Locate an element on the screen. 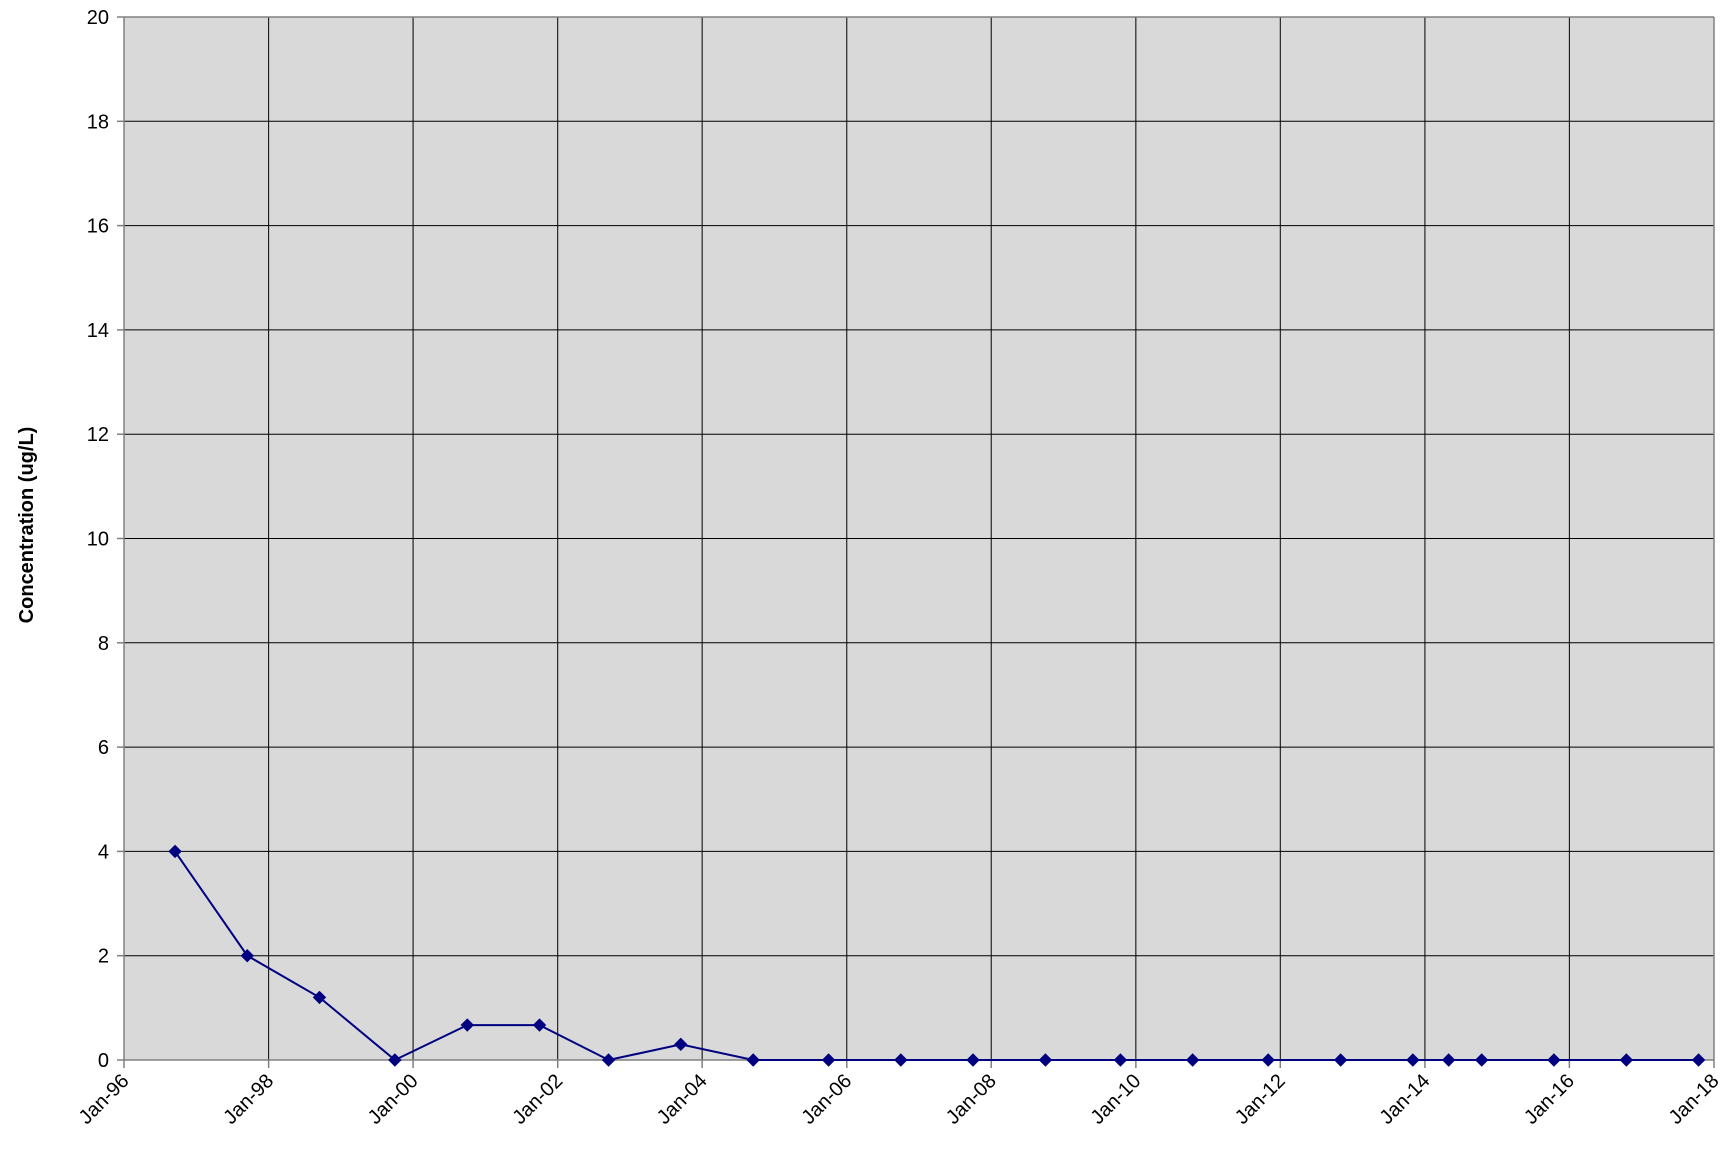  x-tick-label: Jan-04 is located at coordinates (682, 1099).